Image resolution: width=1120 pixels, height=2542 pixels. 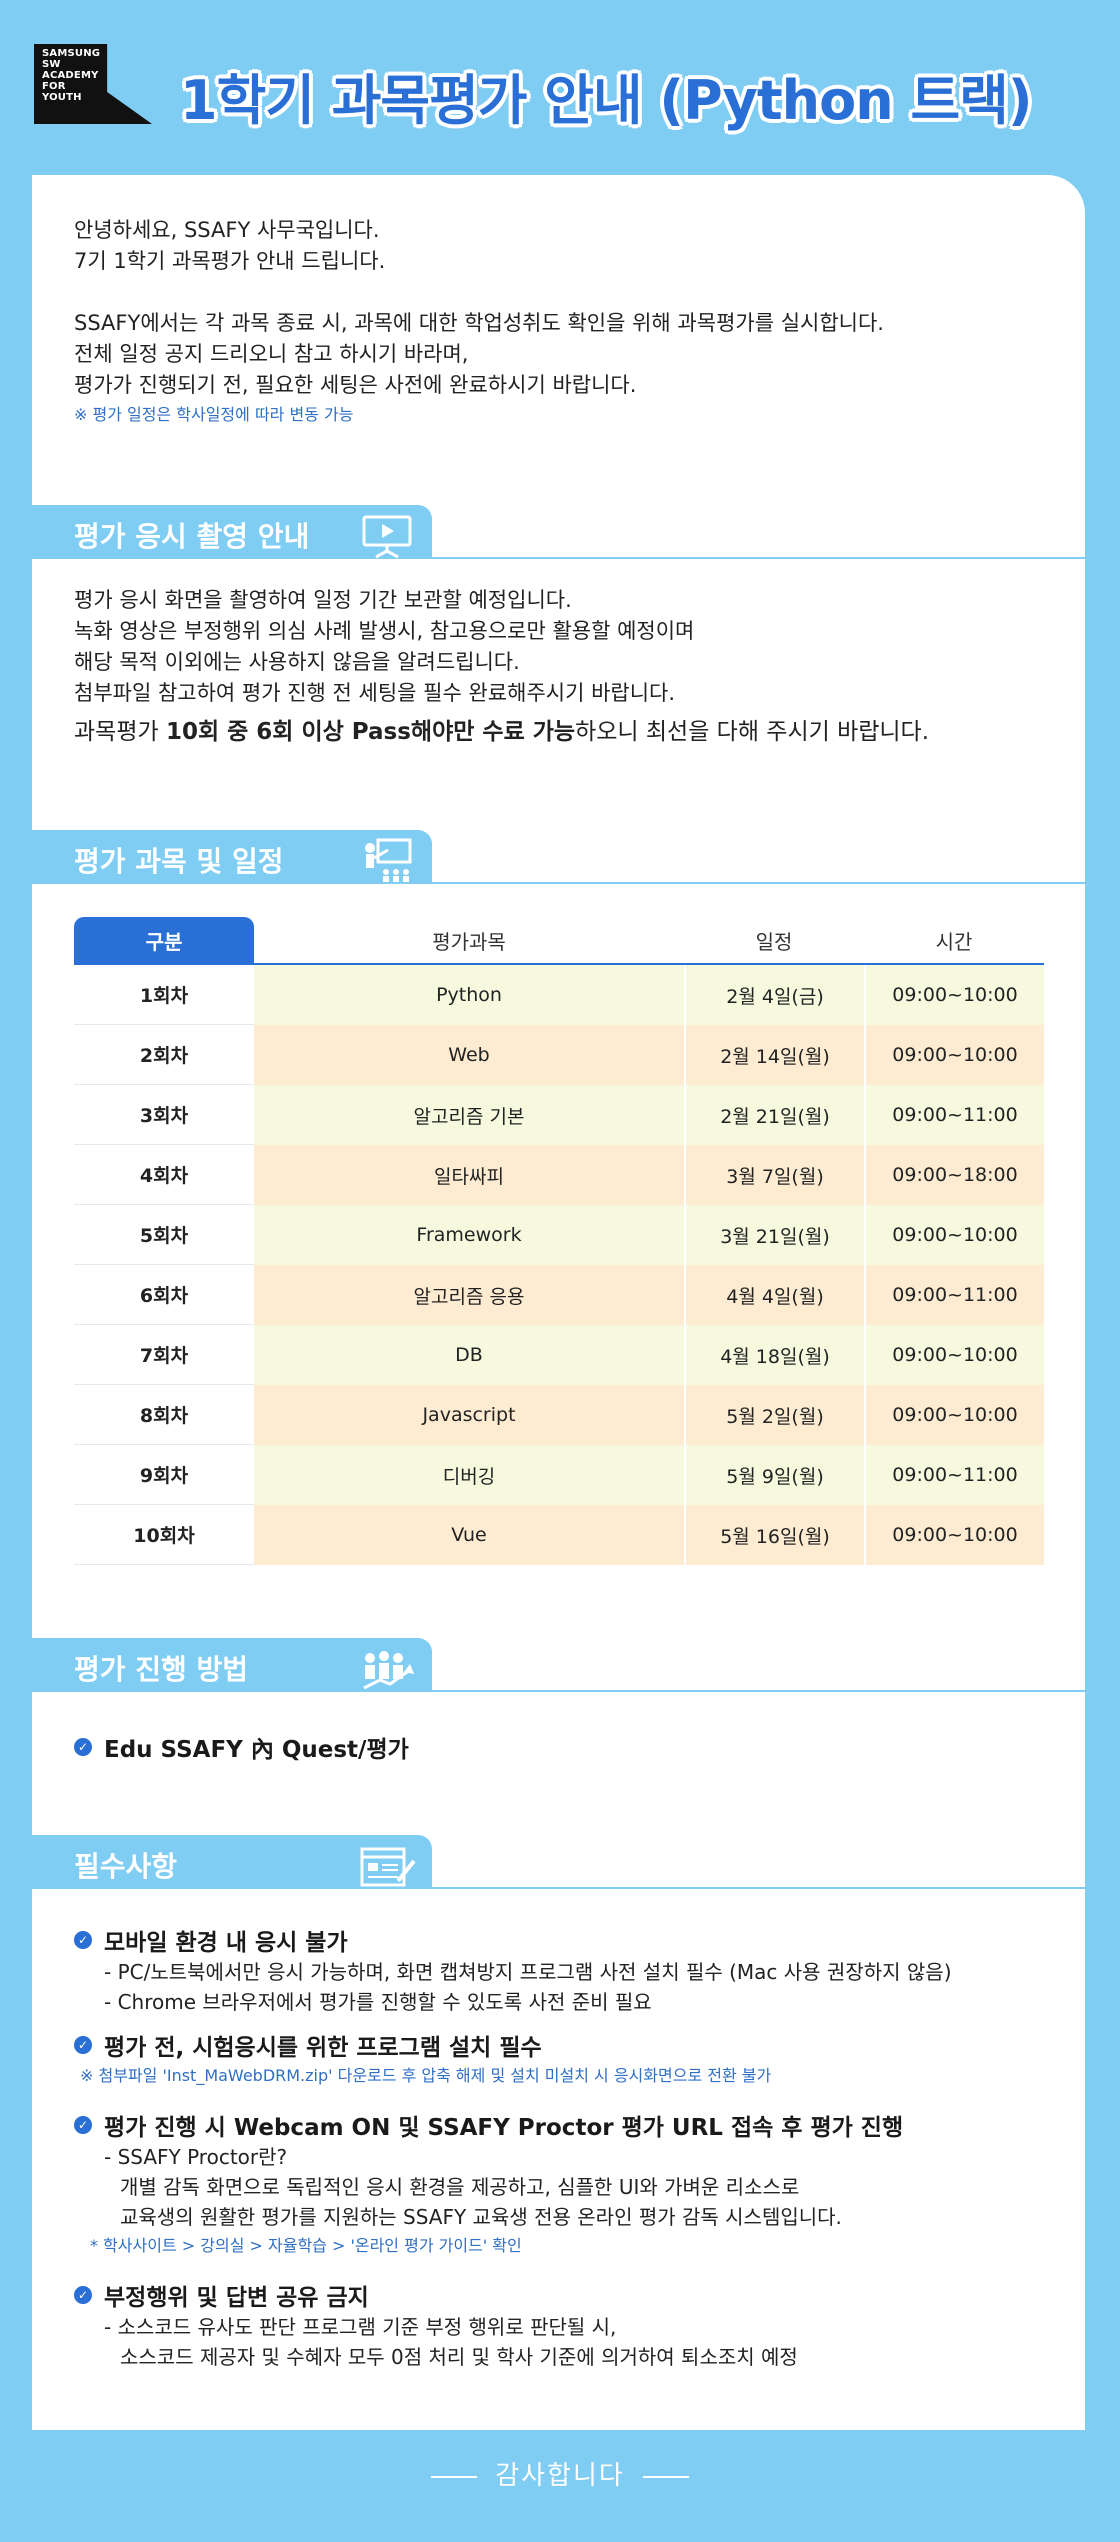 What do you see at coordinates (164, 1115) in the screenshot?
I see `cell-round: 3회차` at bounding box center [164, 1115].